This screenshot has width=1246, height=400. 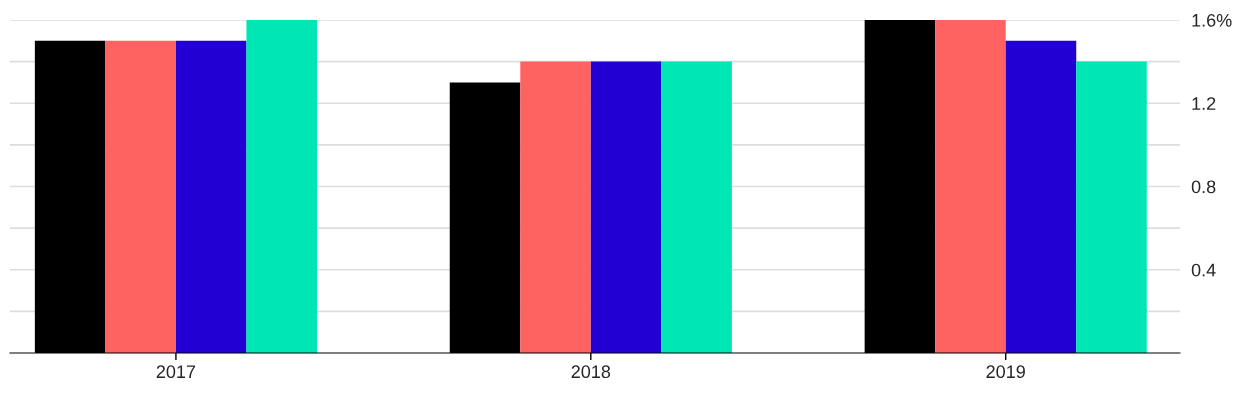 What do you see at coordinates (1203, 270) in the screenshot?
I see `y-tick-label: 0.4` at bounding box center [1203, 270].